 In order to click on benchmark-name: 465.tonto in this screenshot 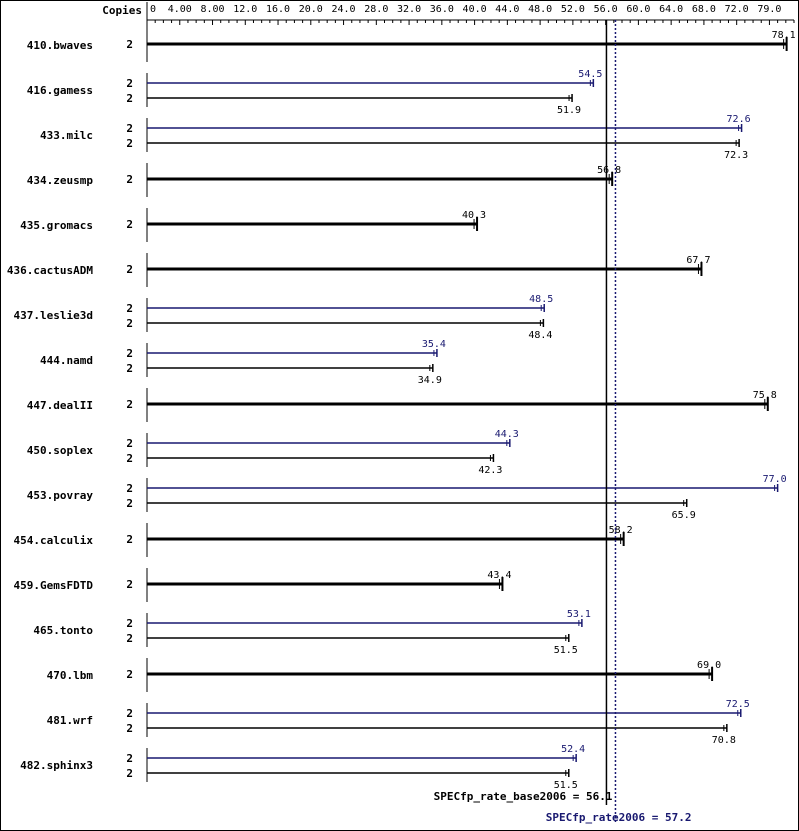, I will do `click(63, 630)`.